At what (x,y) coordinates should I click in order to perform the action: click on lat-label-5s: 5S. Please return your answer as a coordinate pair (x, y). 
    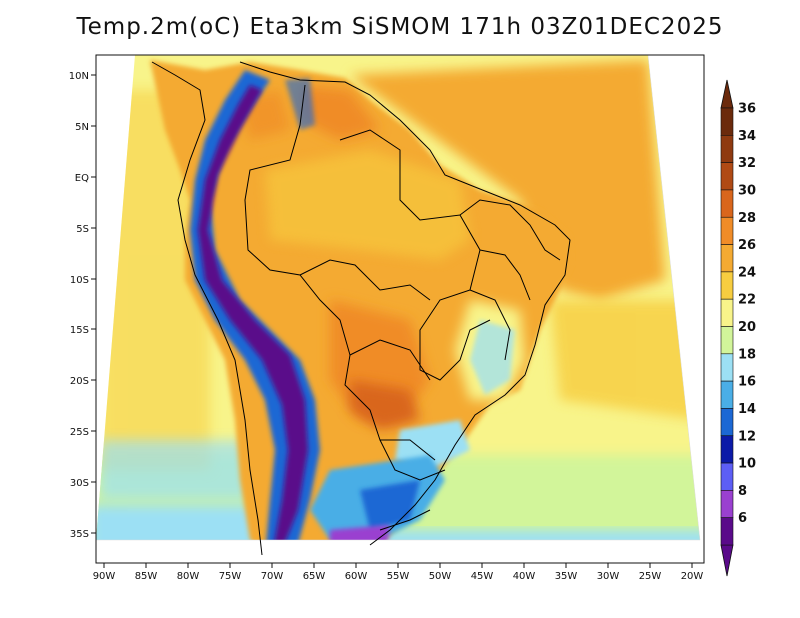
    Looking at the image, I should click on (82, 229).